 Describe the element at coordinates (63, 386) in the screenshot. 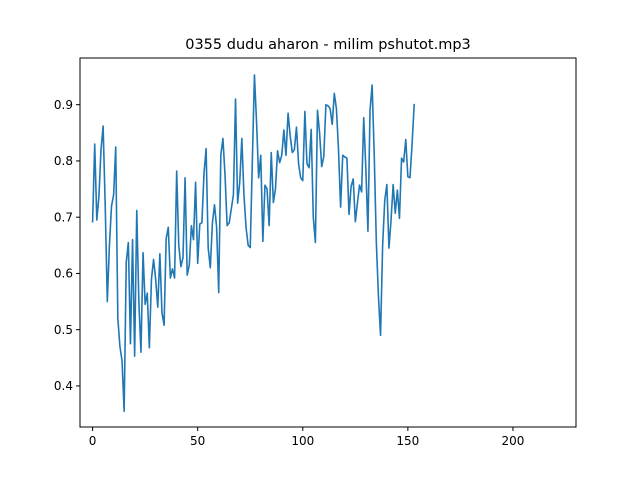

I see `y-tick-label: 0.4` at that location.